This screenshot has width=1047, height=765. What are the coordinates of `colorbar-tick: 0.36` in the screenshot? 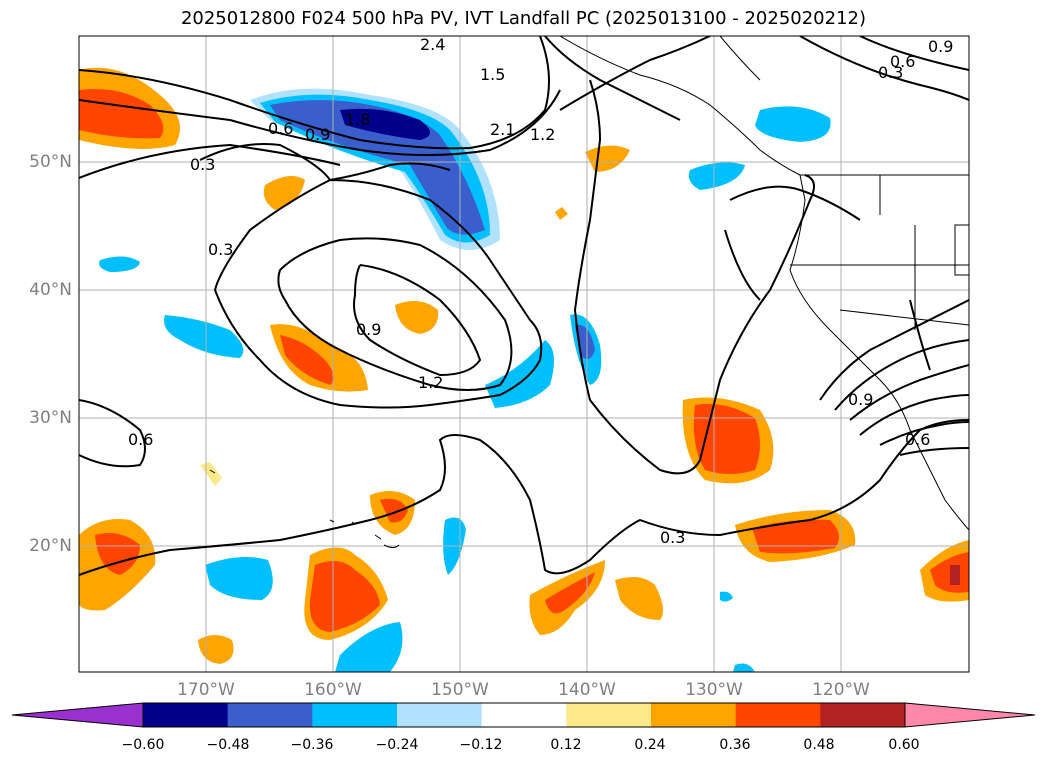 It's located at (735, 745).